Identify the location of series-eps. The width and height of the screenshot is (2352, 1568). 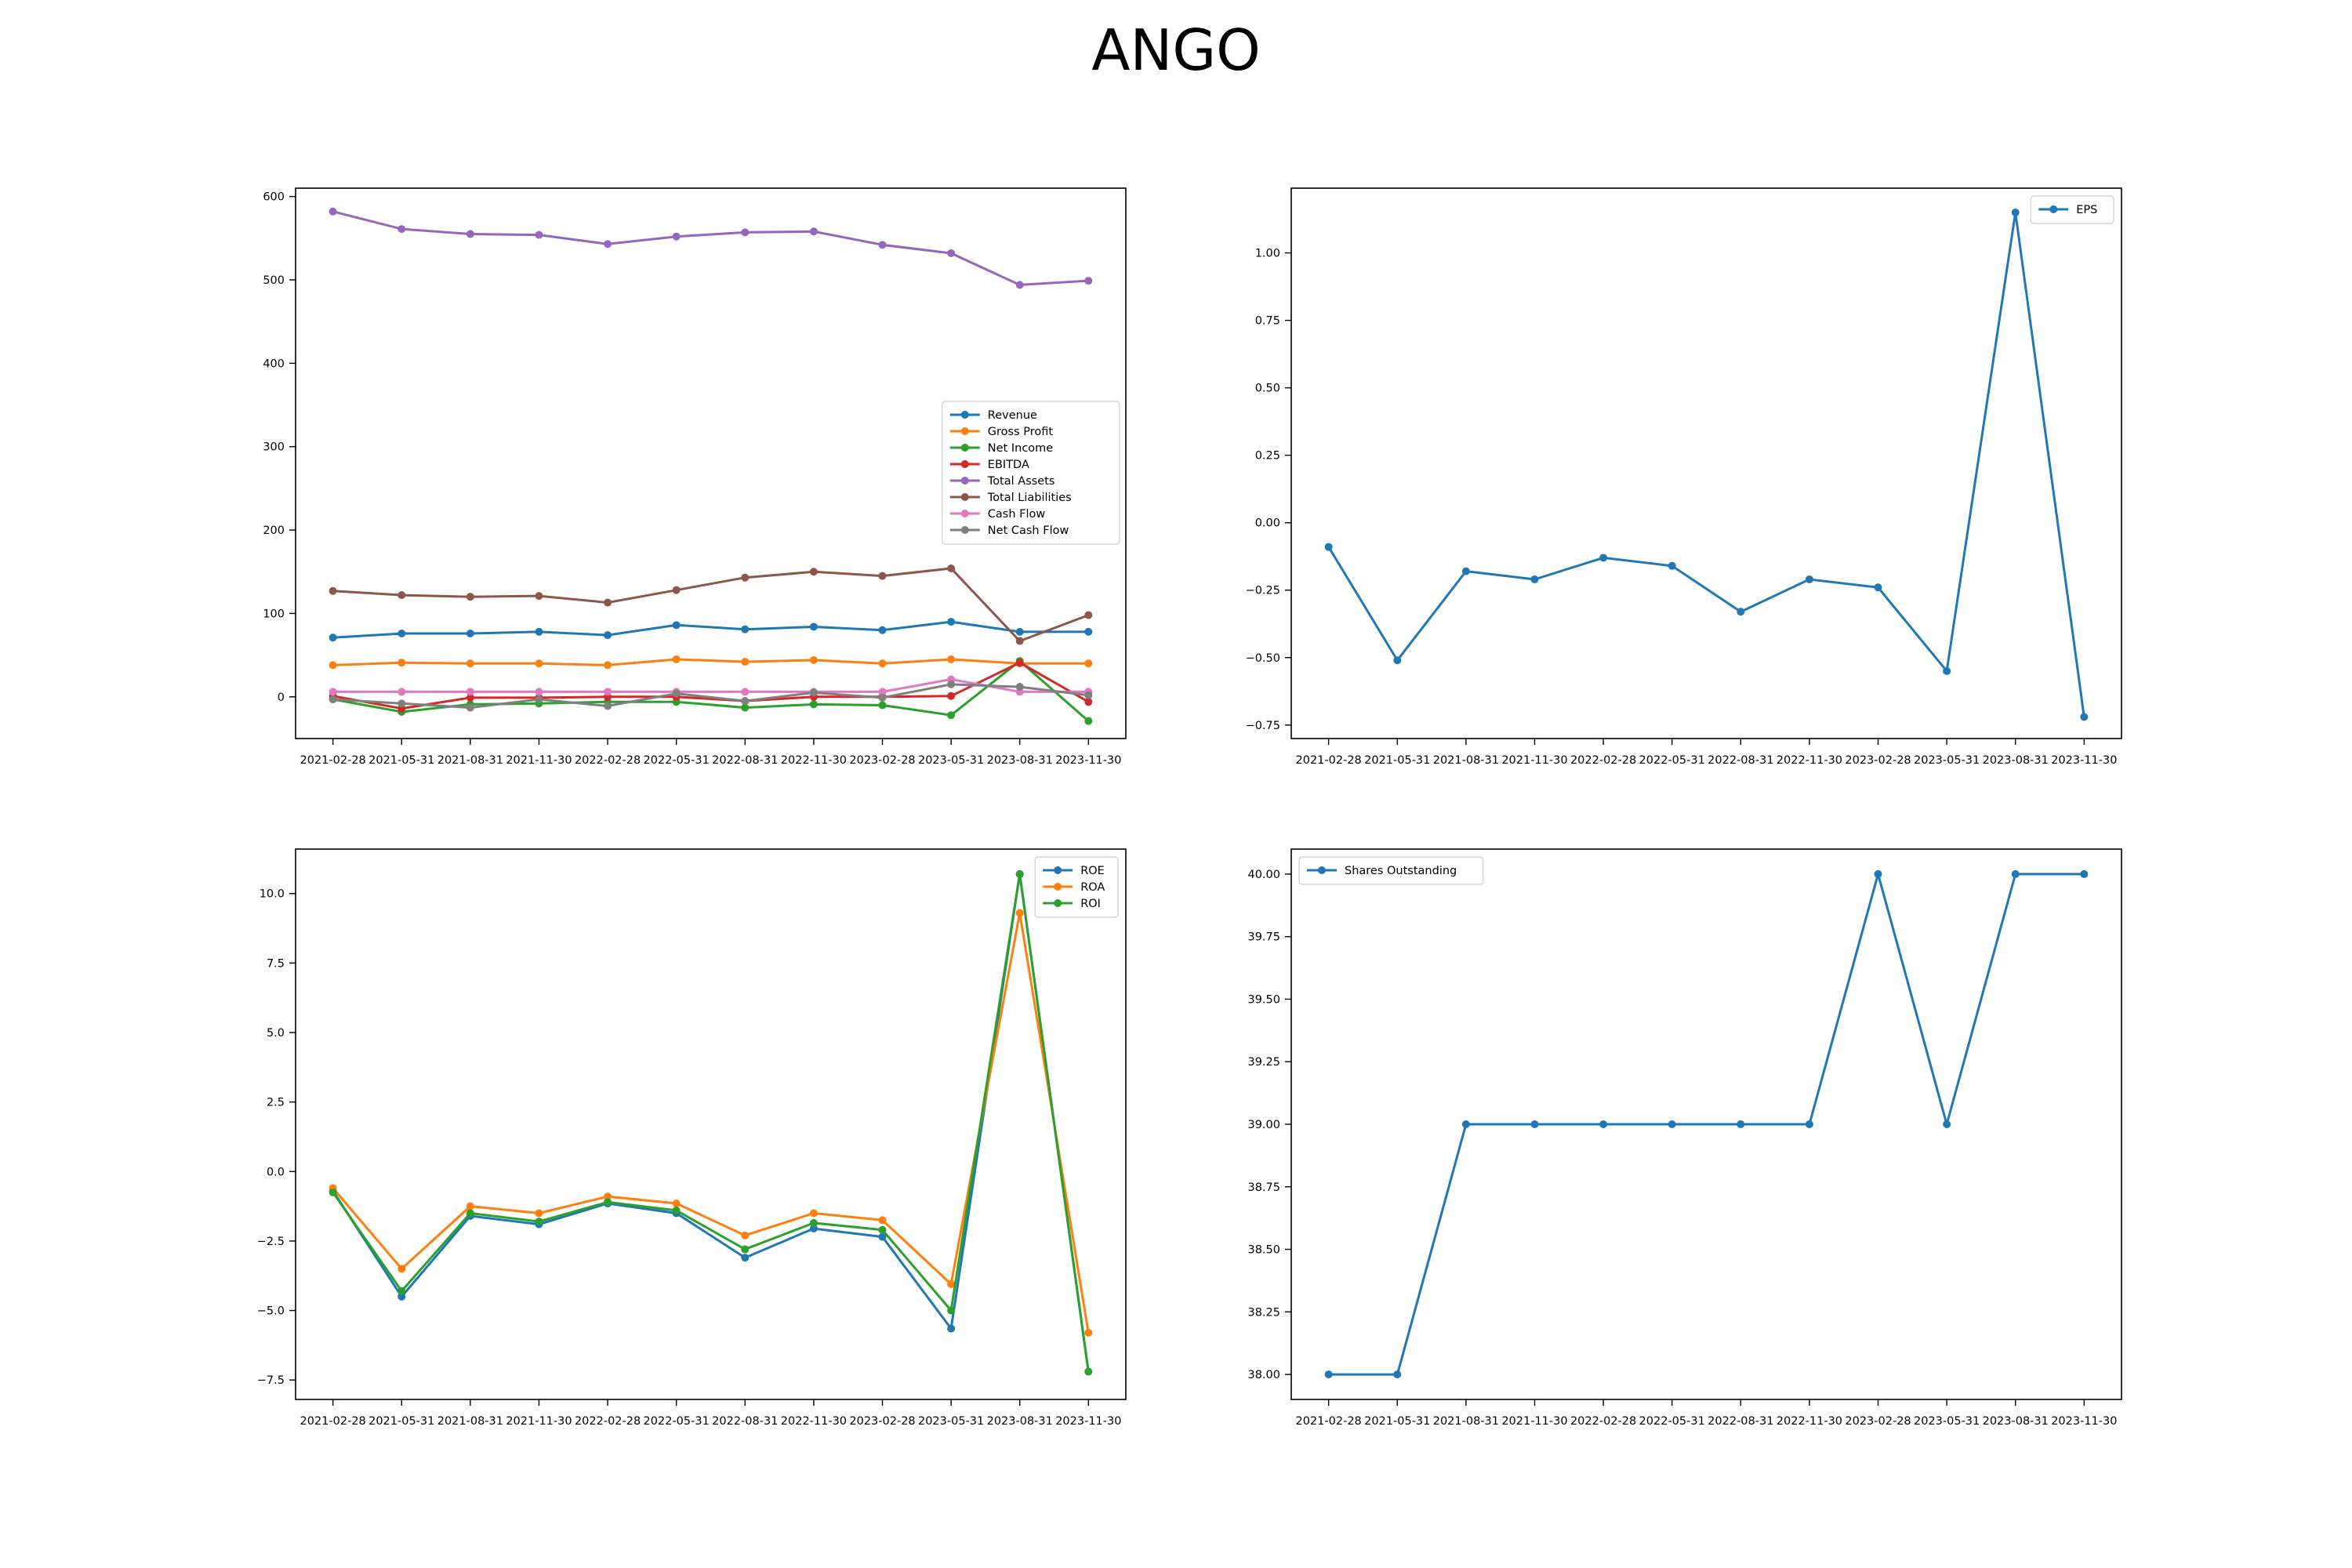
(1706, 464).